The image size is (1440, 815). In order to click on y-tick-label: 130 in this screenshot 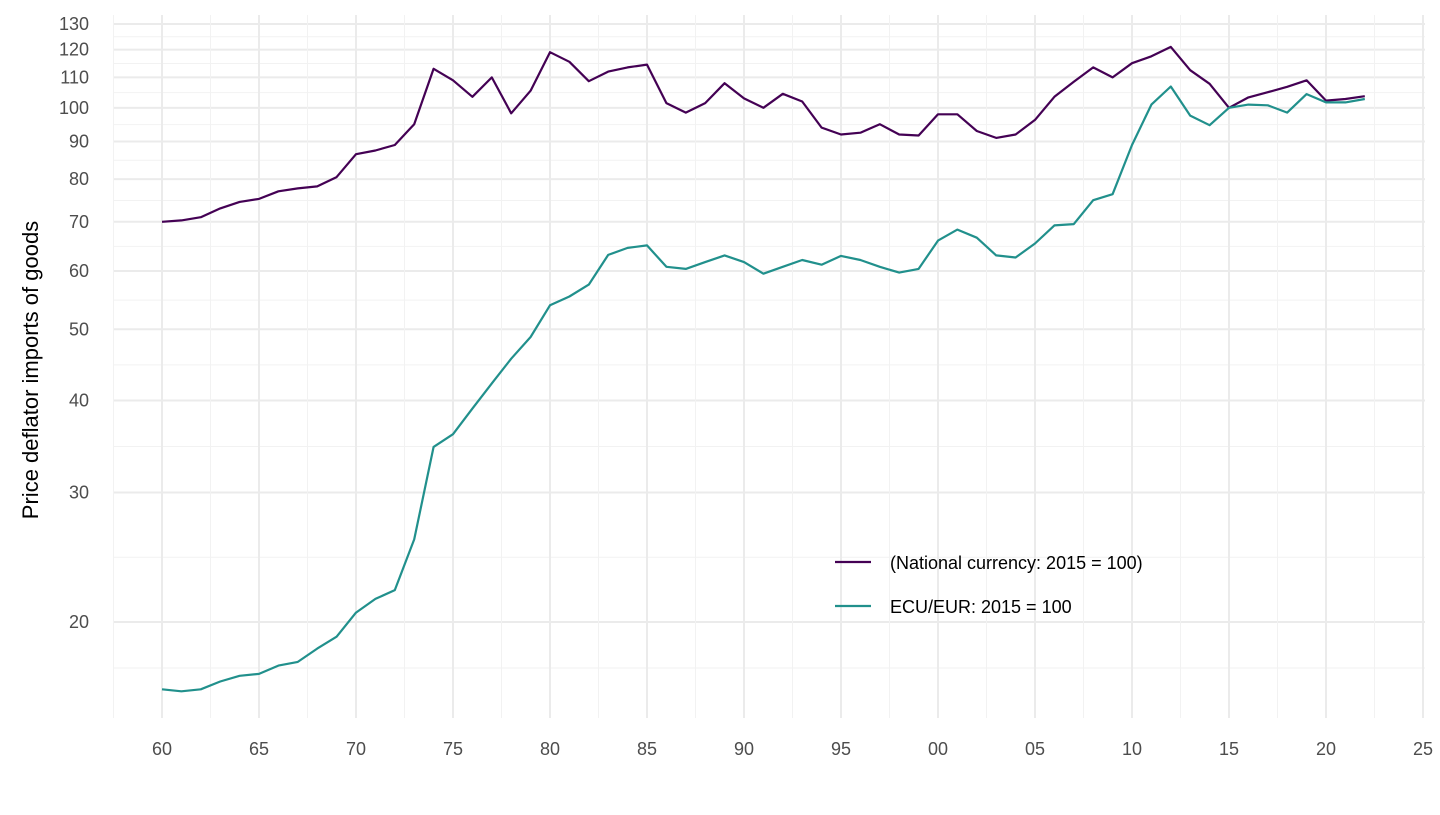, I will do `click(74, 24)`.